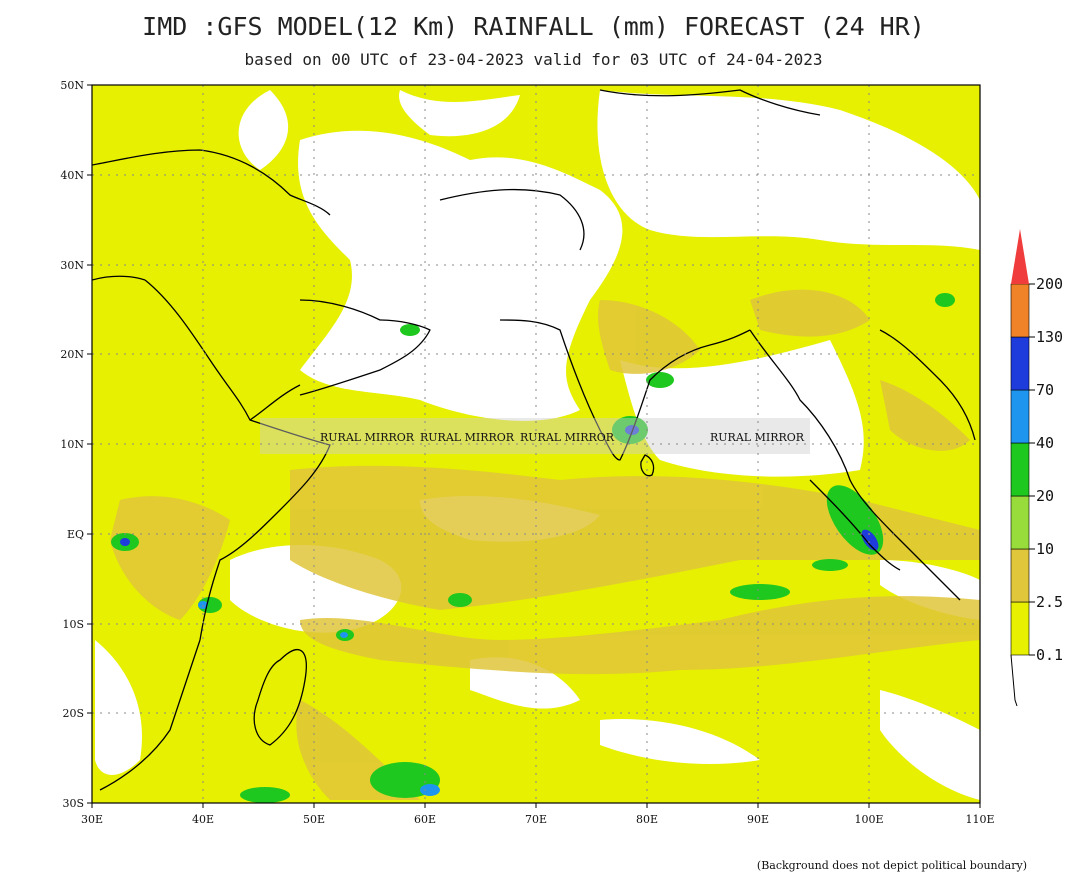 This screenshot has height=875, width=1067. Describe the element at coordinates (1049, 602) in the screenshot. I see `legend-label: 2.5` at that location.